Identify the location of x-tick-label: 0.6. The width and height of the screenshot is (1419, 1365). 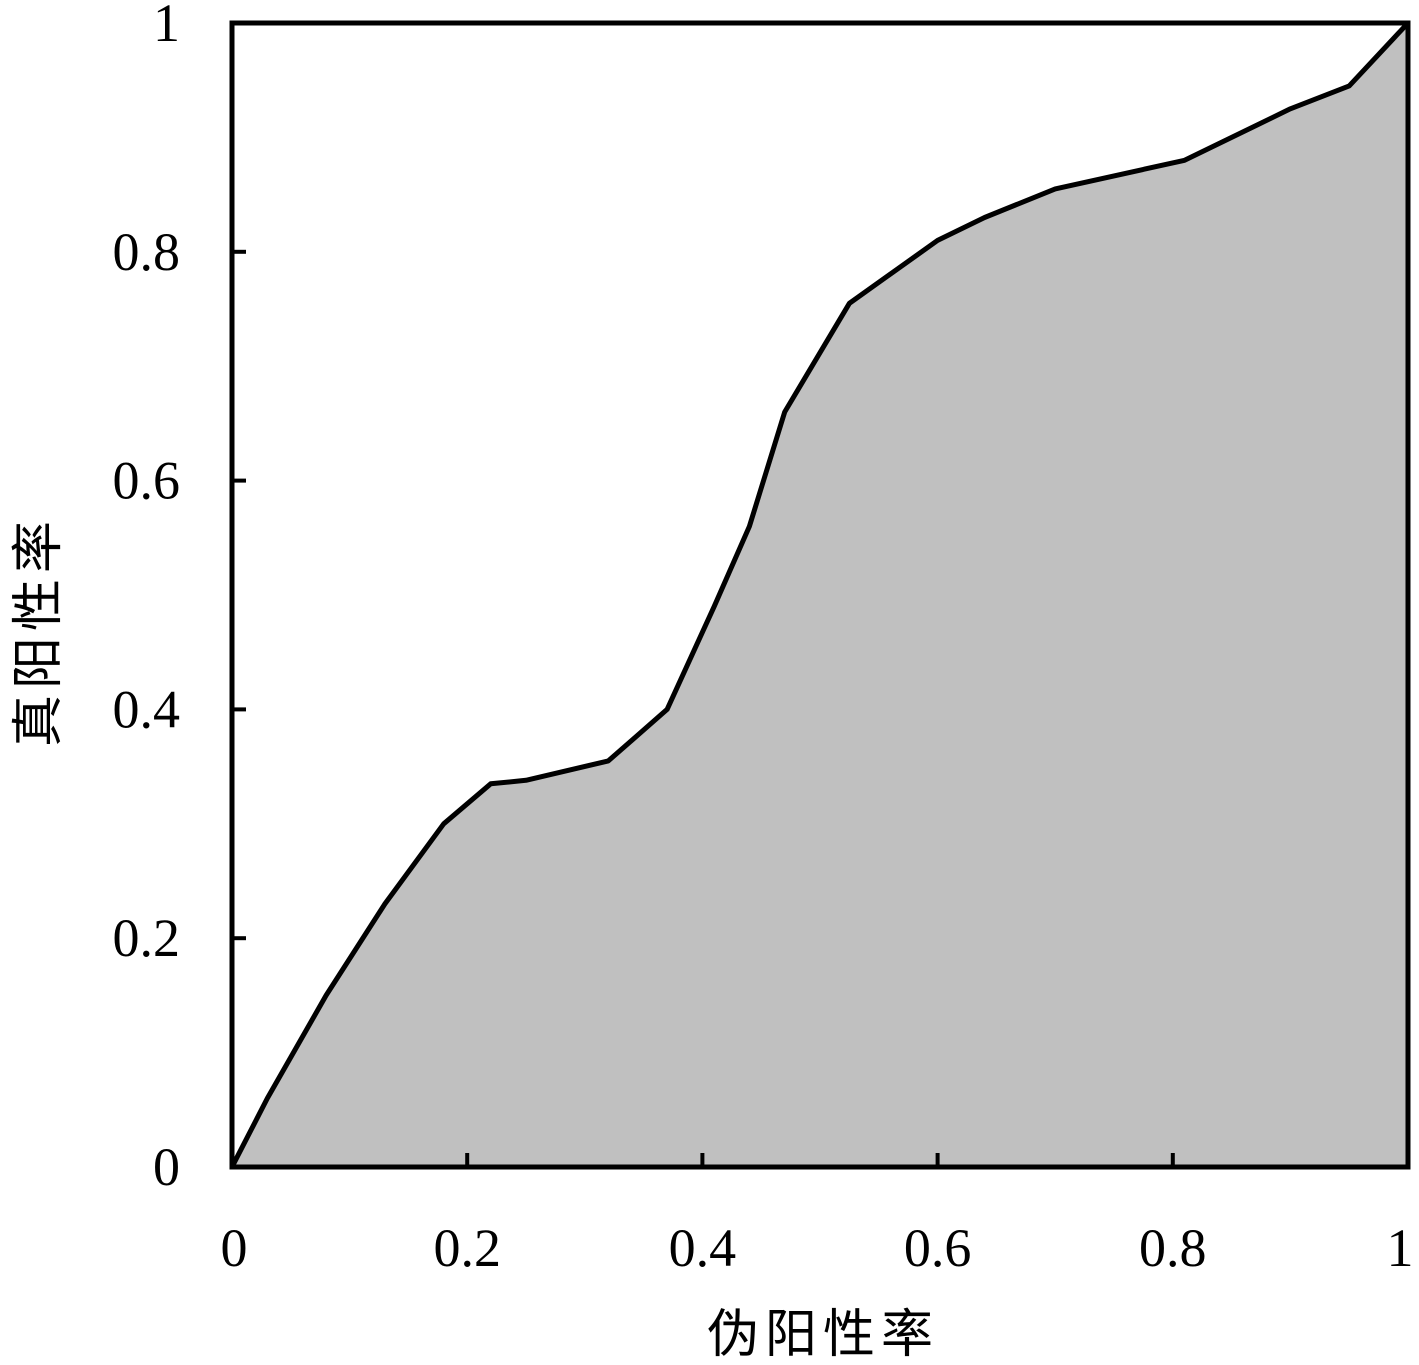
(938, 1248).